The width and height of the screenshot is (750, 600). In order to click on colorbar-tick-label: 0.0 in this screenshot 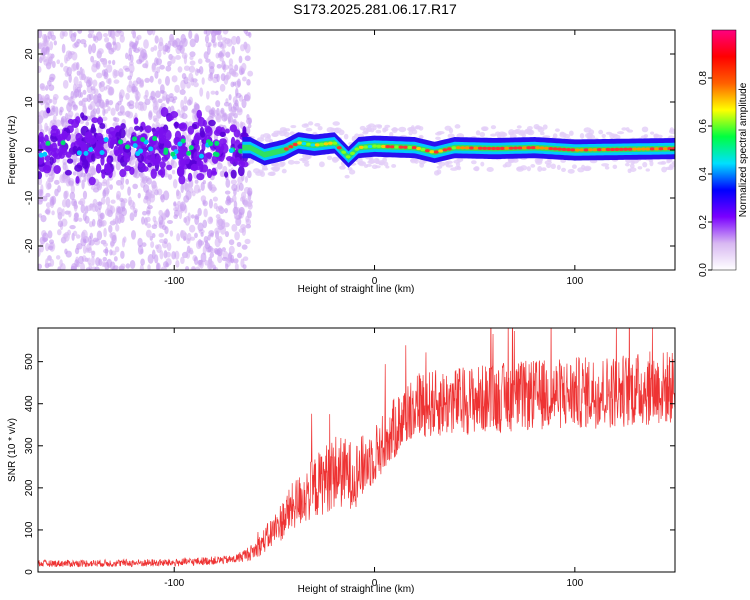, I will do `click(703, 270)`.